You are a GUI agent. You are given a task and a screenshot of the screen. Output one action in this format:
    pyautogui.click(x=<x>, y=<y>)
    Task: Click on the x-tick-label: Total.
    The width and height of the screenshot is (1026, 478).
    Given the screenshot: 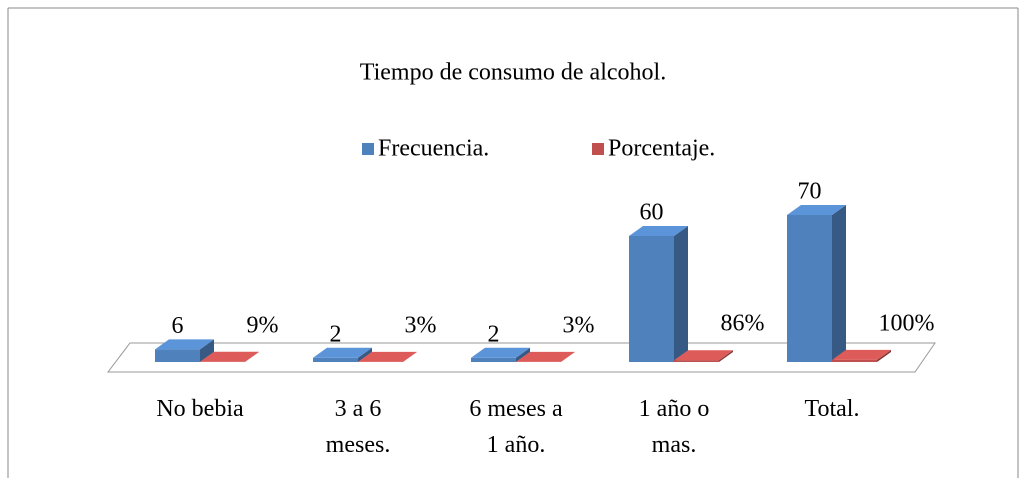 What is the action you would take?
    pyautogui.click(x=832, y=409)
    